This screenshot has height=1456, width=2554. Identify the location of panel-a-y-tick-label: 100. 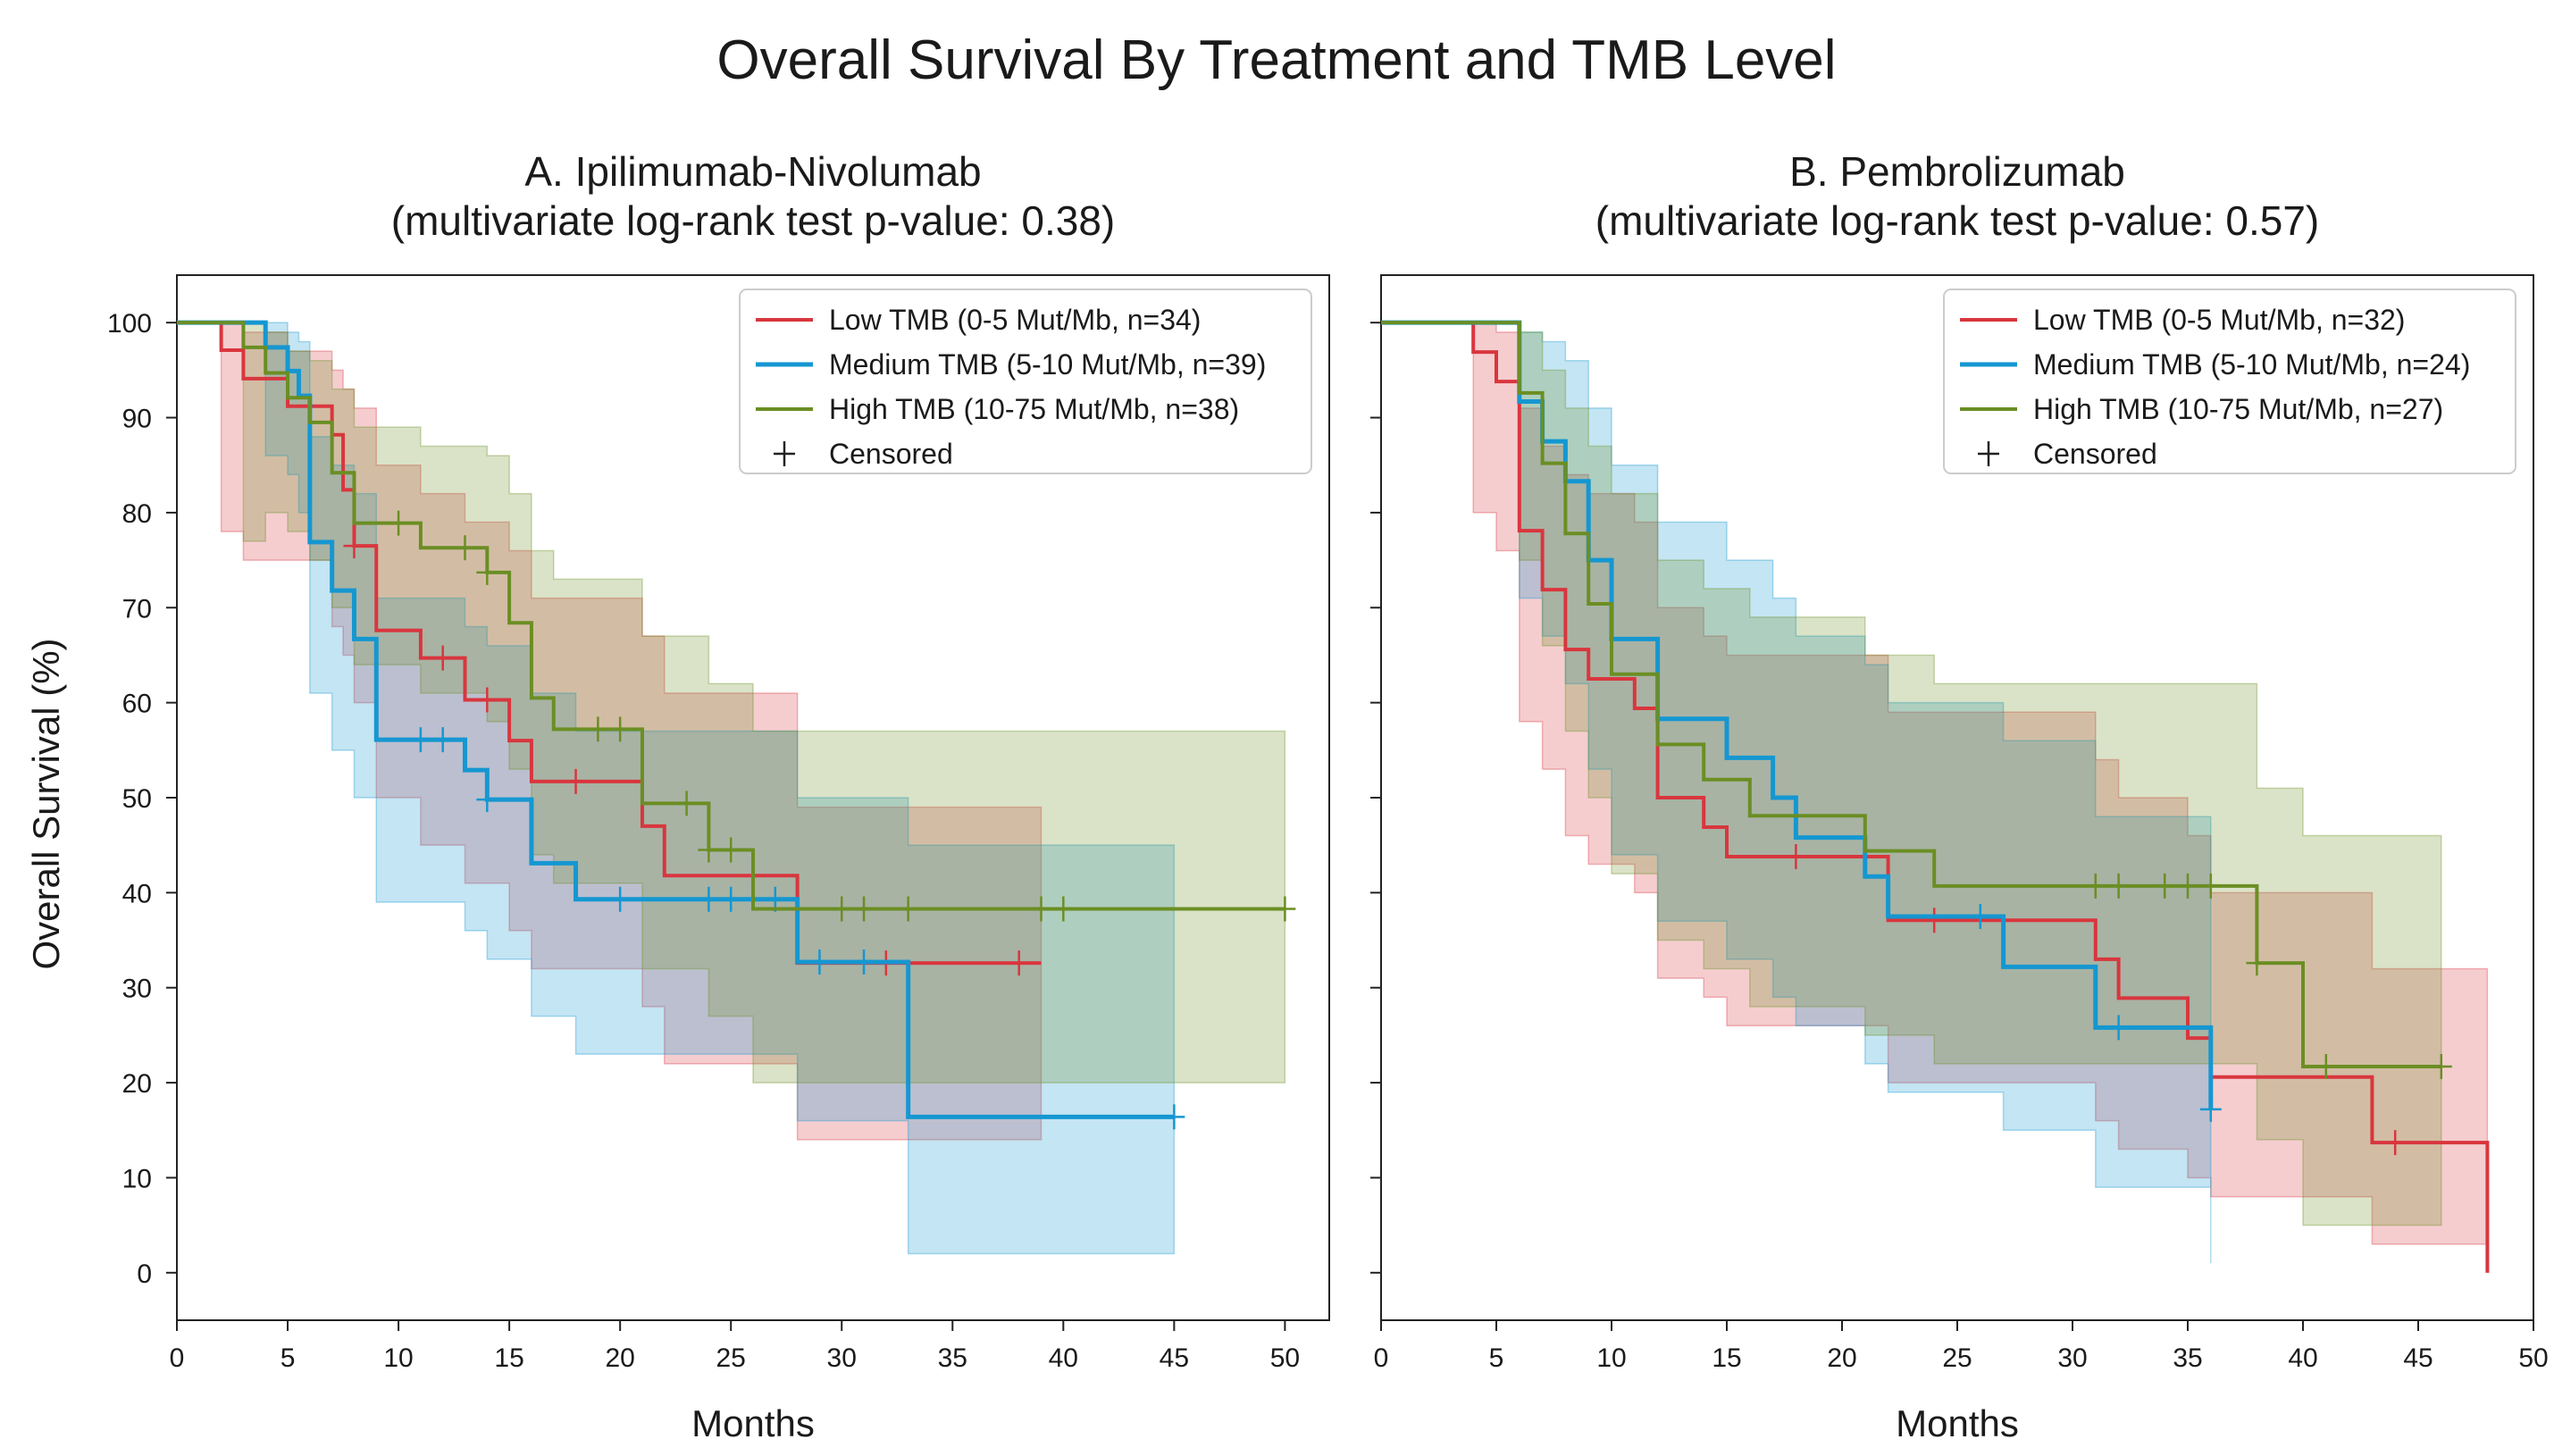
(129, 324).